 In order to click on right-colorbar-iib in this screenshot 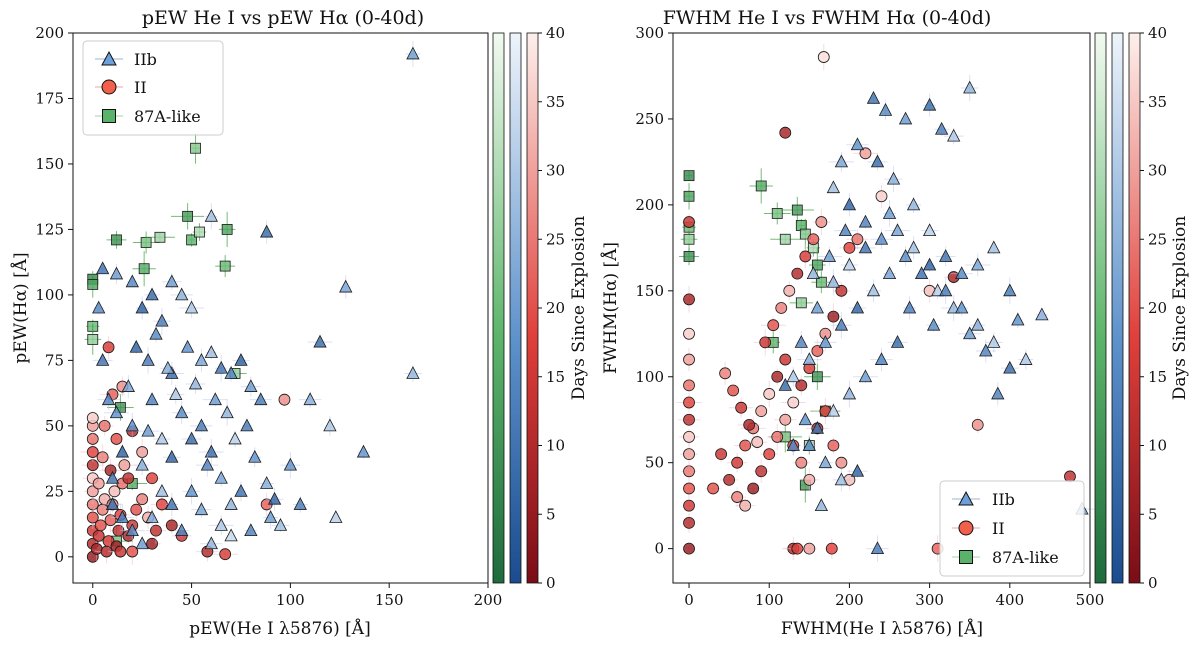, I will do `click(1117, 308)`.